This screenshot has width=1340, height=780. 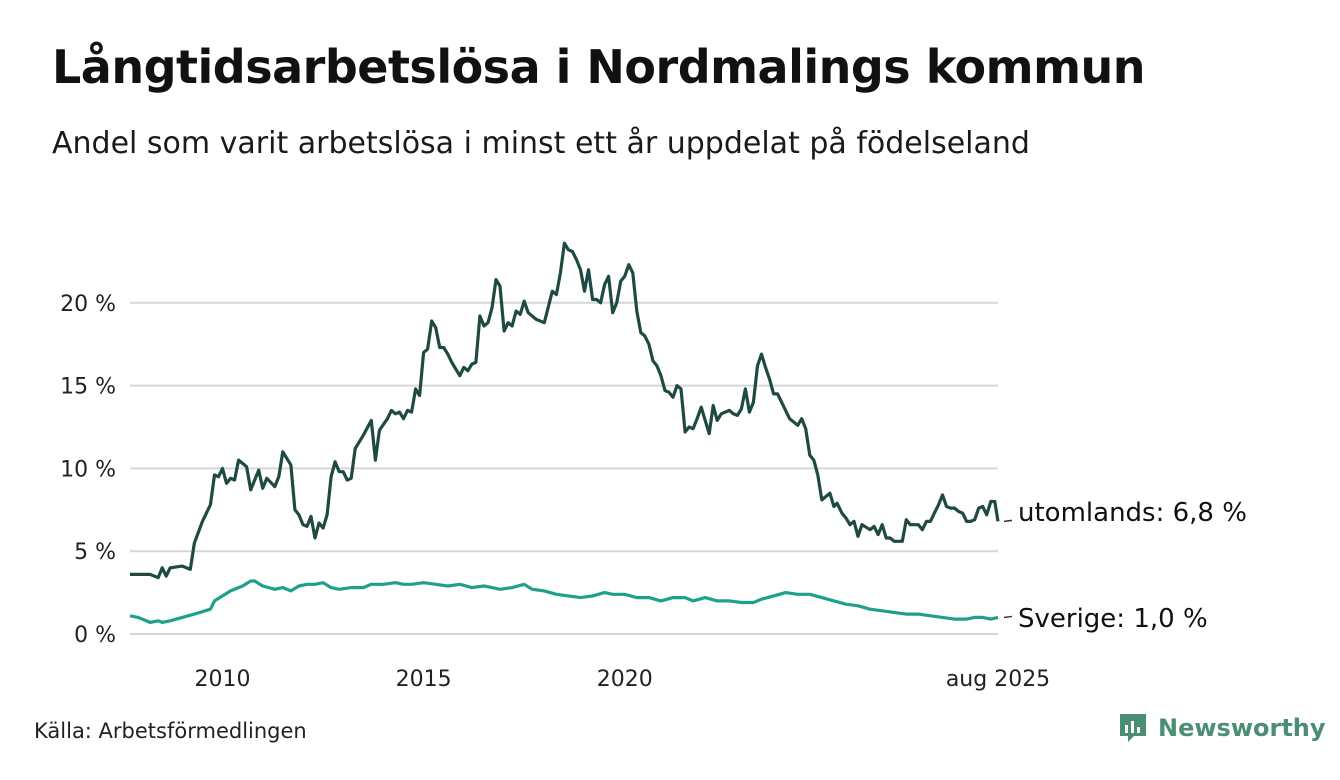 I want to click on newsworthy-logo-icon, so click(x=1133, y=728).